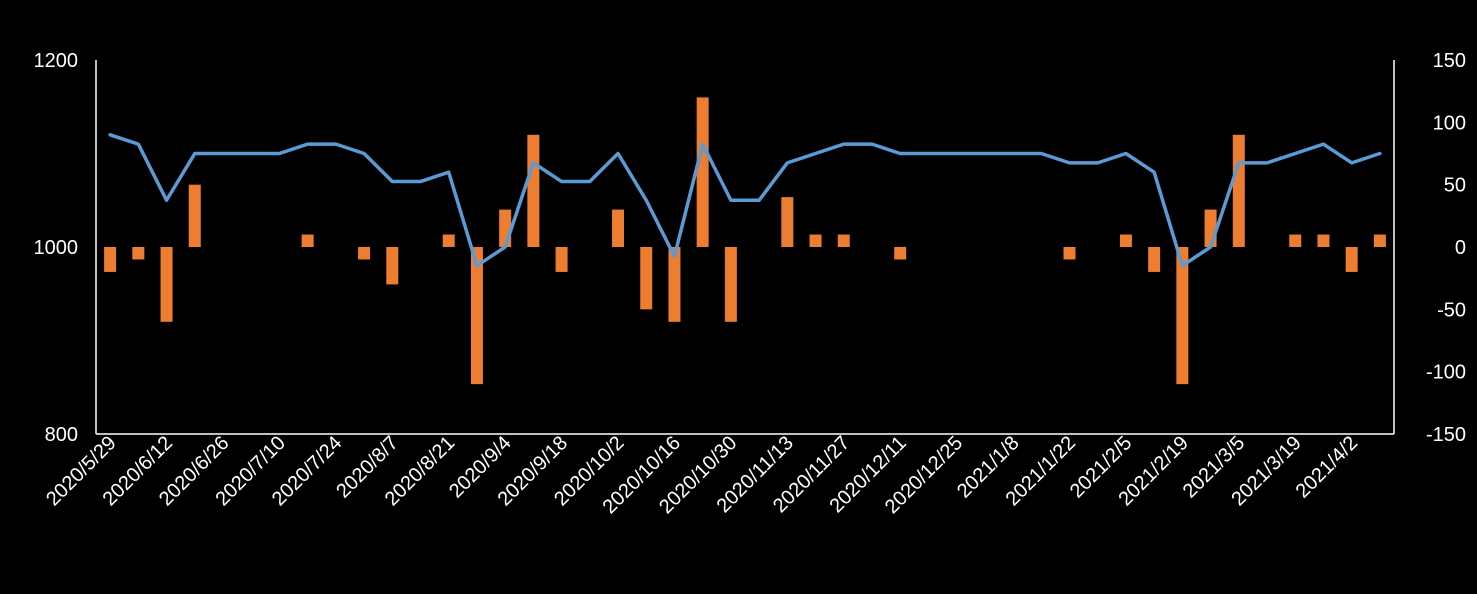  Describe the element at coordinates (1455, 186) in the screenshot. I see `right-y-tick-label: 50` at that location.